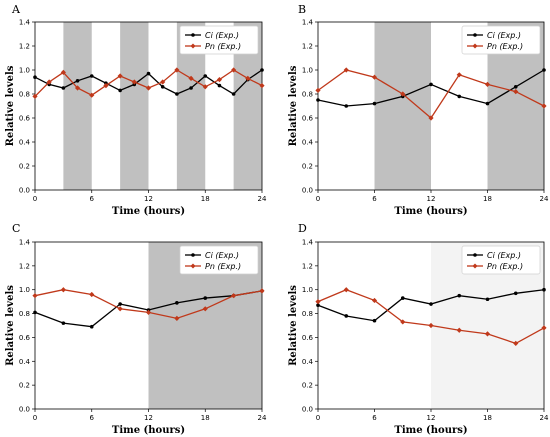 This screenshot has width=550, height=437. I want to click on x-tick-label: 24, so click(262, 199).